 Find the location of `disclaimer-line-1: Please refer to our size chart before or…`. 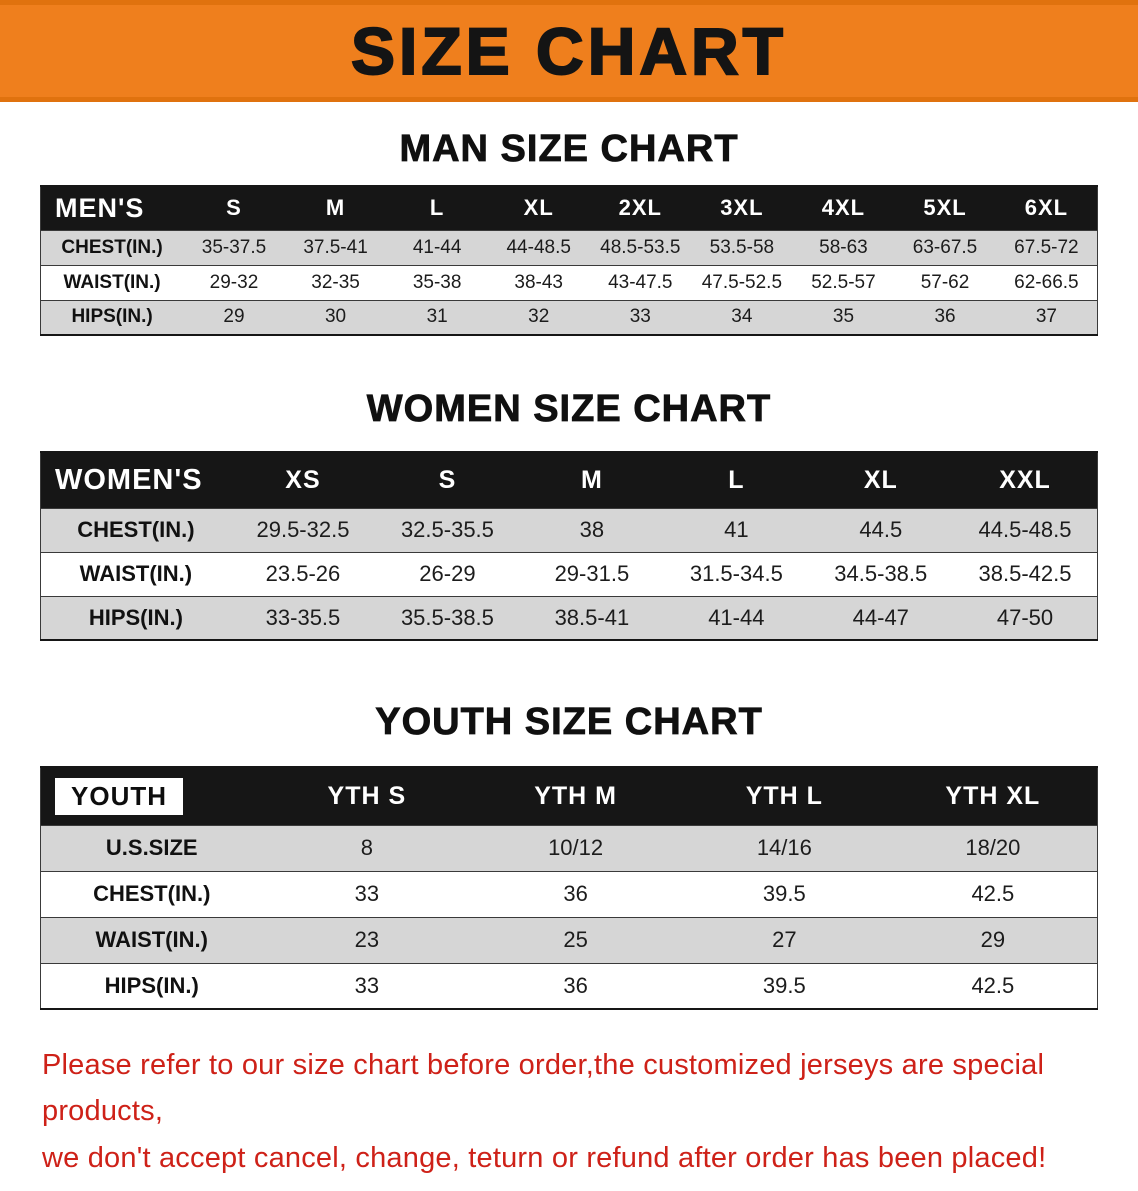

disclaimer-line-1: Please refer to our size chart before or… is located at coordinates (543, 1088).